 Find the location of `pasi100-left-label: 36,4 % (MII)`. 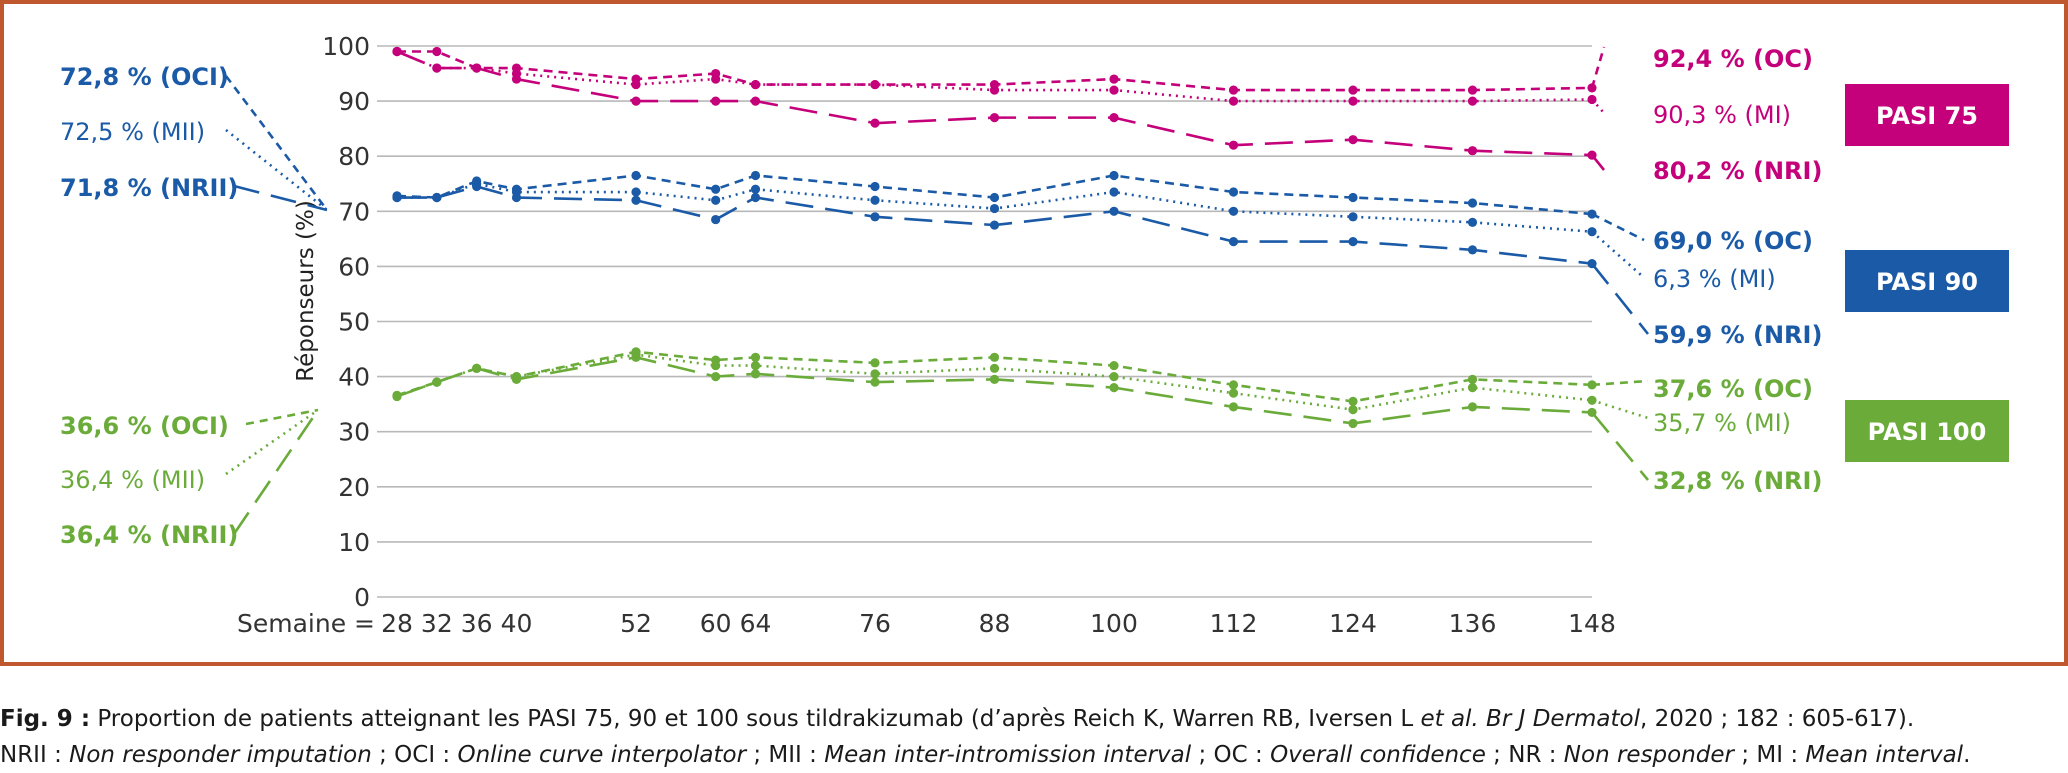

pasi100-left-label: 36,4 % (MII) is located at coordinates (132, 480).